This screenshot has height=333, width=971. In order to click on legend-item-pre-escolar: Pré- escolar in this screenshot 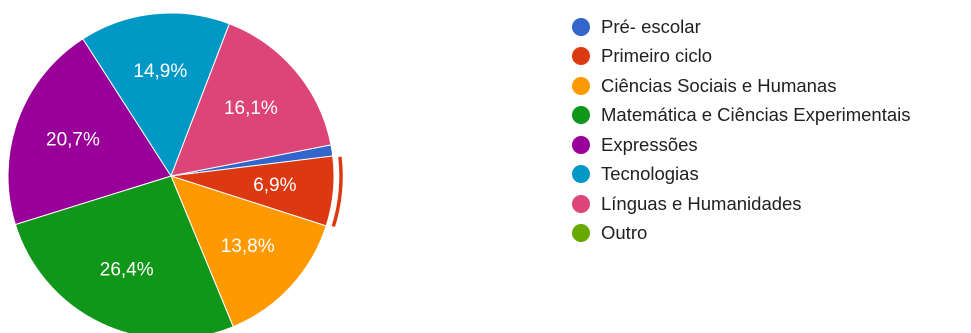, I will do `click(741, 27)`.